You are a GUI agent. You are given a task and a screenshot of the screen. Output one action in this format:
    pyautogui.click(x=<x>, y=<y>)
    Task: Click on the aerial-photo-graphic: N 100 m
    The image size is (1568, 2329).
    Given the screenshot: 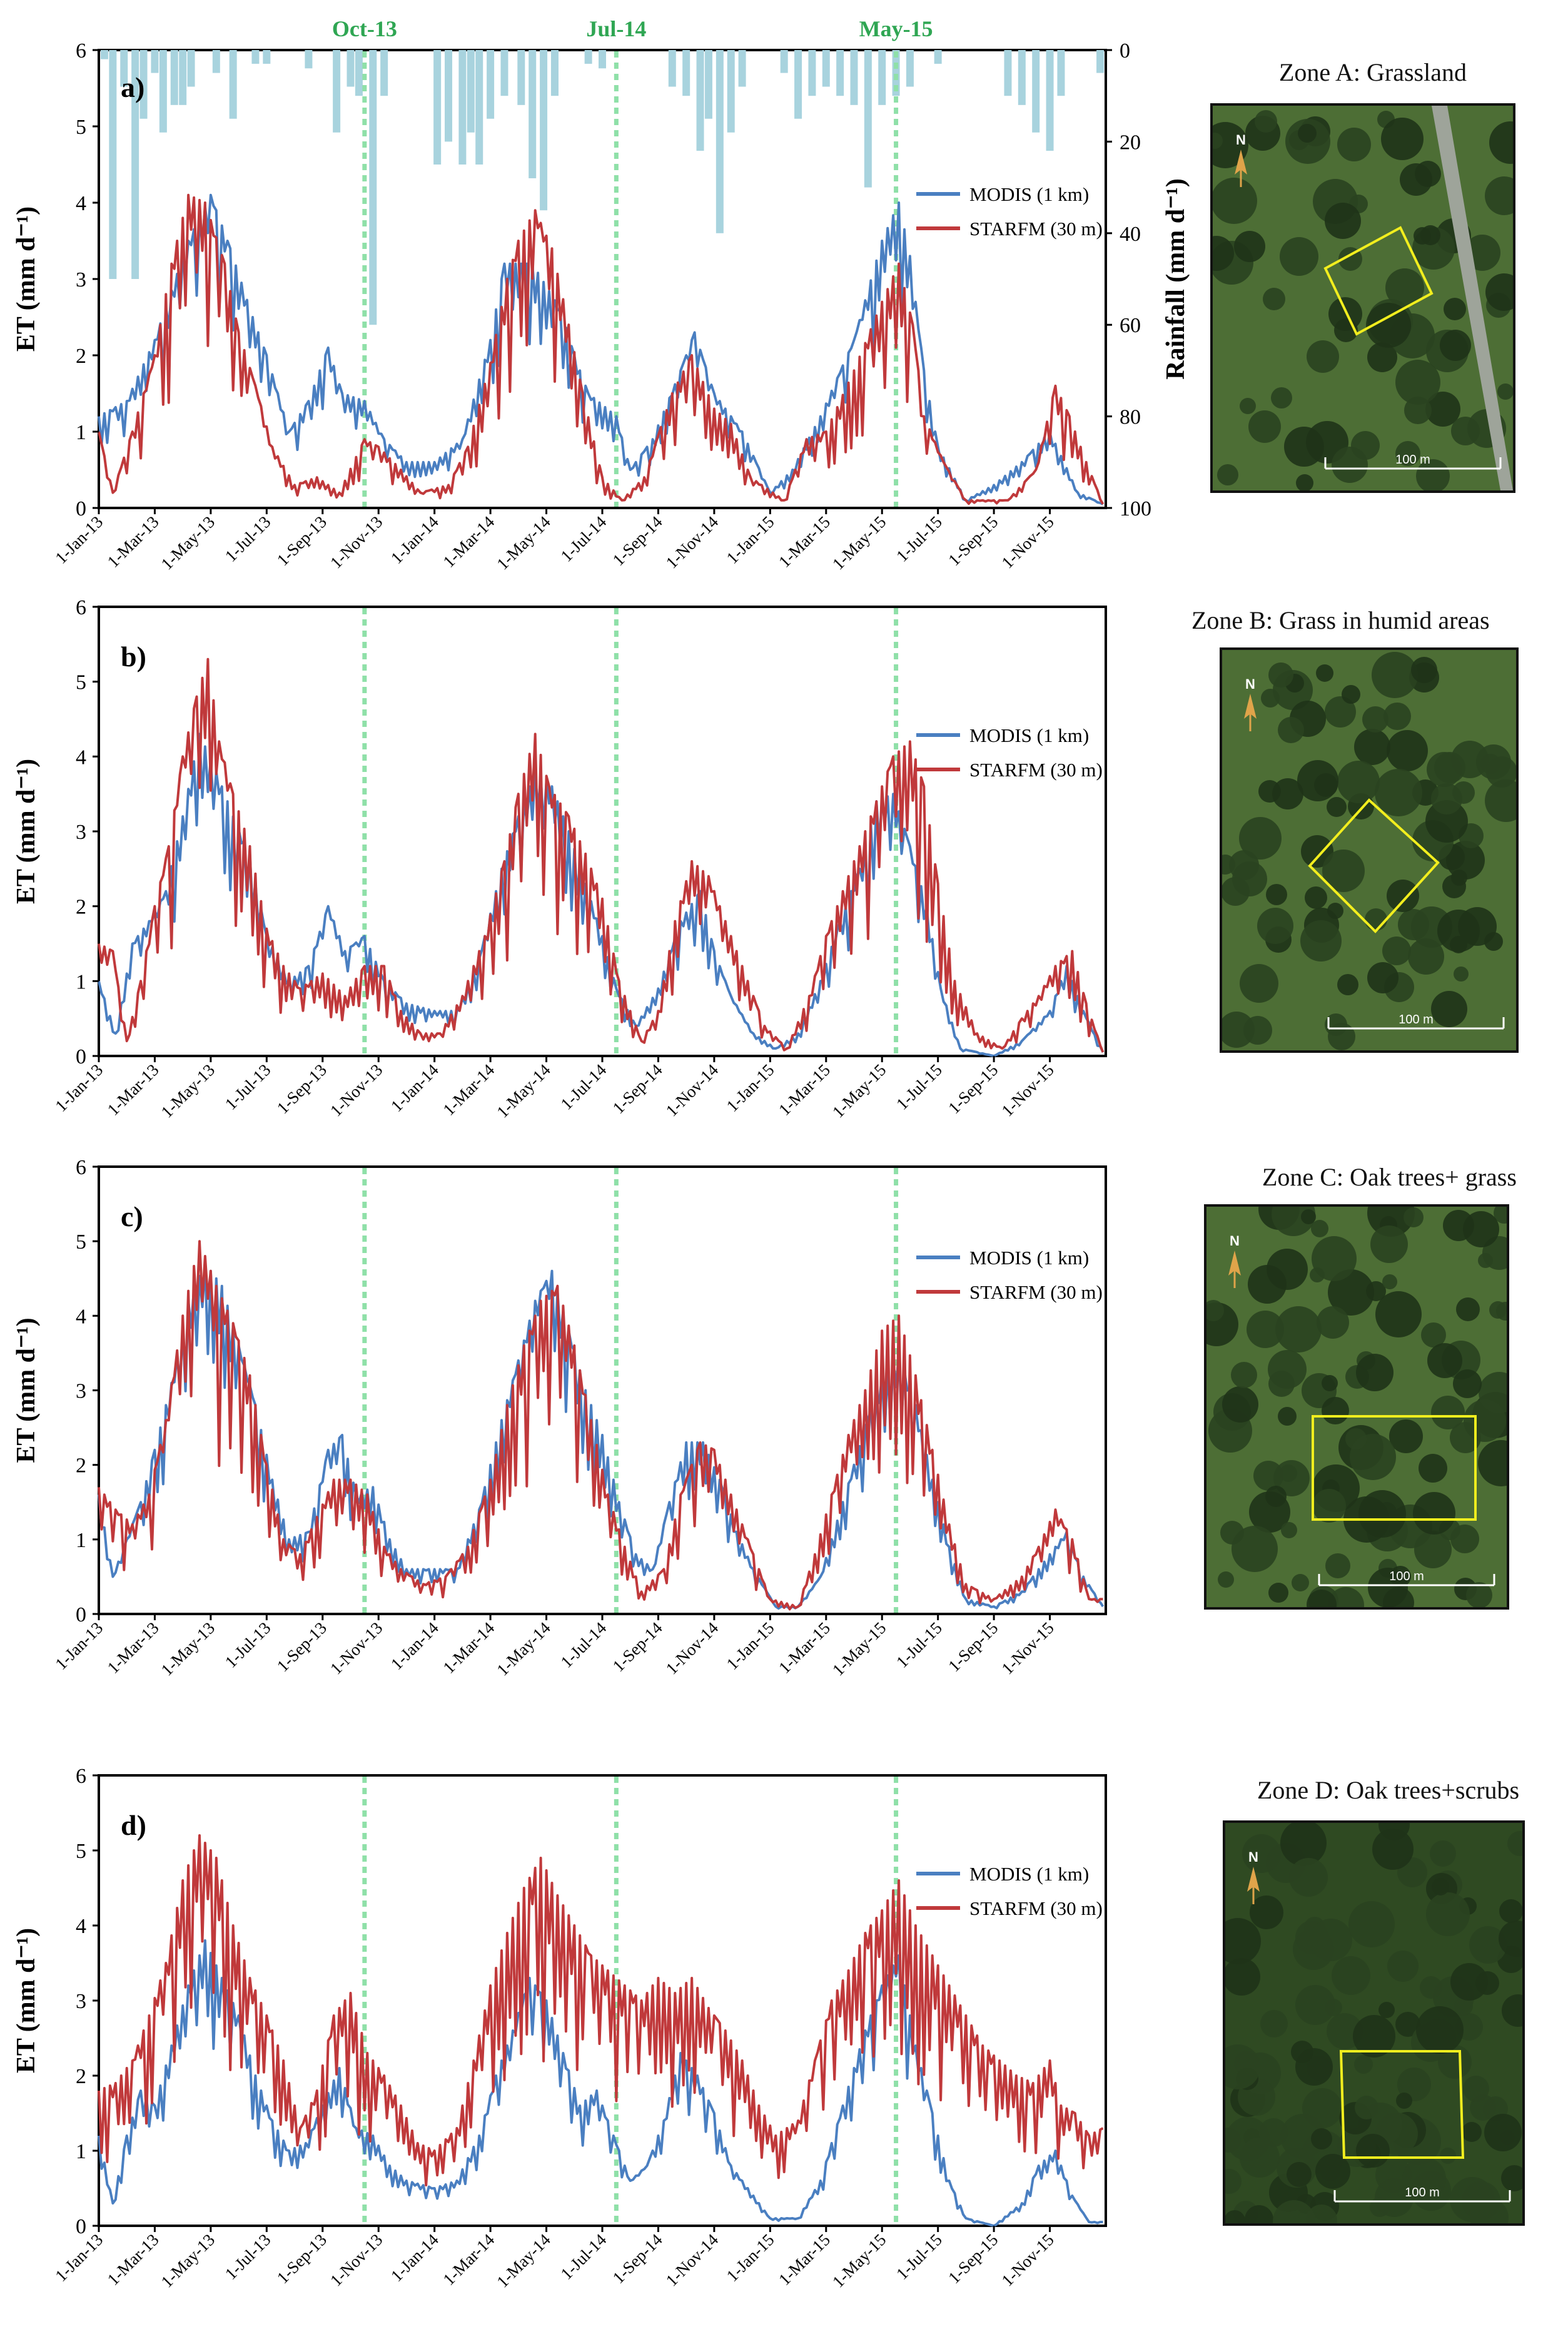 What is the action you would take?
    pyautogui.click(x=1363, y=298)
    